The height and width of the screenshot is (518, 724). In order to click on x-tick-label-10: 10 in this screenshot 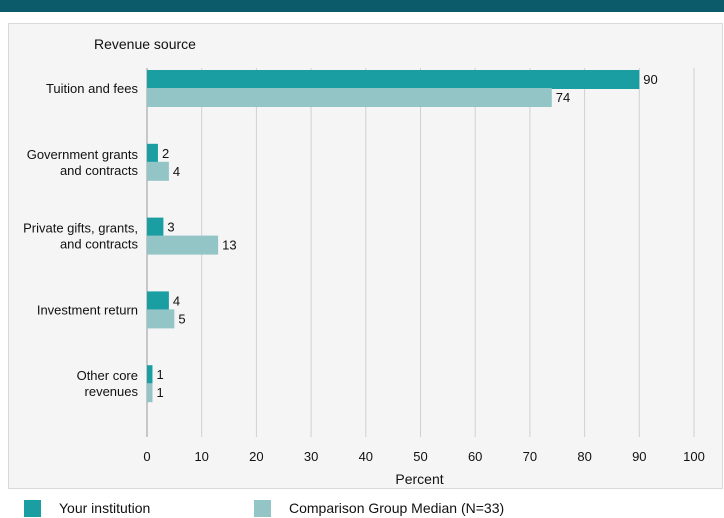, I will do `click(201, 456)`.